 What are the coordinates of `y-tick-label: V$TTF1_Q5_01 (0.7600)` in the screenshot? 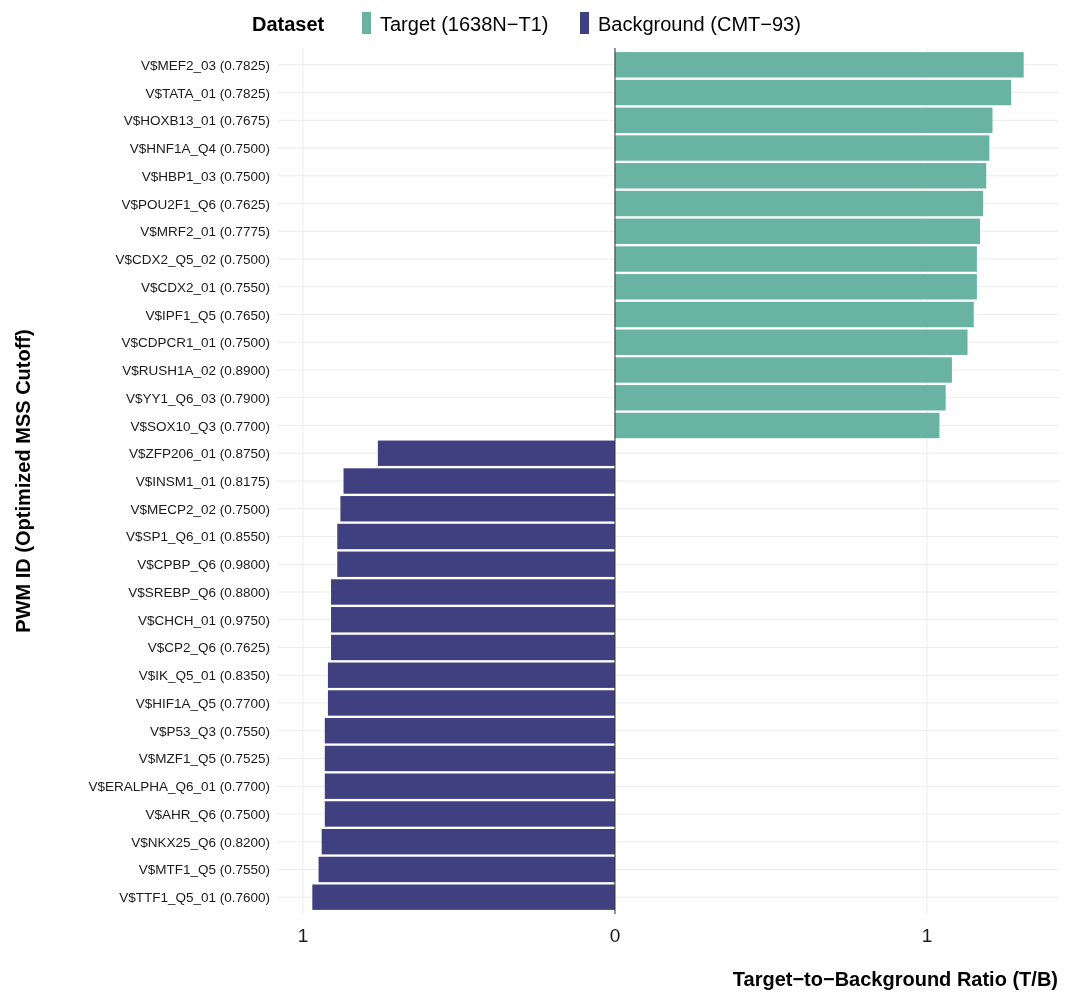 It's located at (194, 898).